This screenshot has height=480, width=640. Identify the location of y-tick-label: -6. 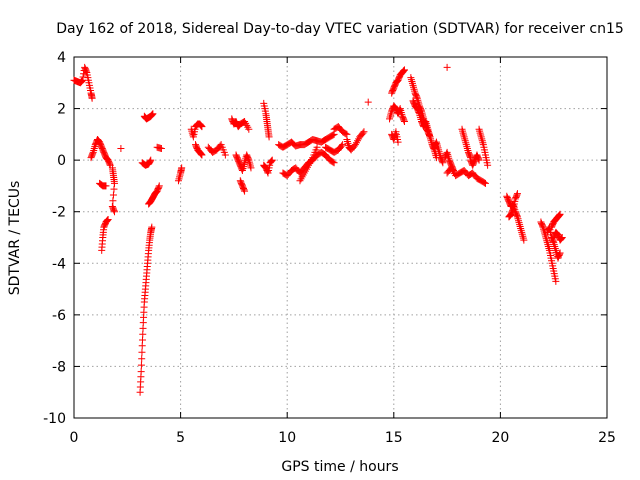
(59, 316).